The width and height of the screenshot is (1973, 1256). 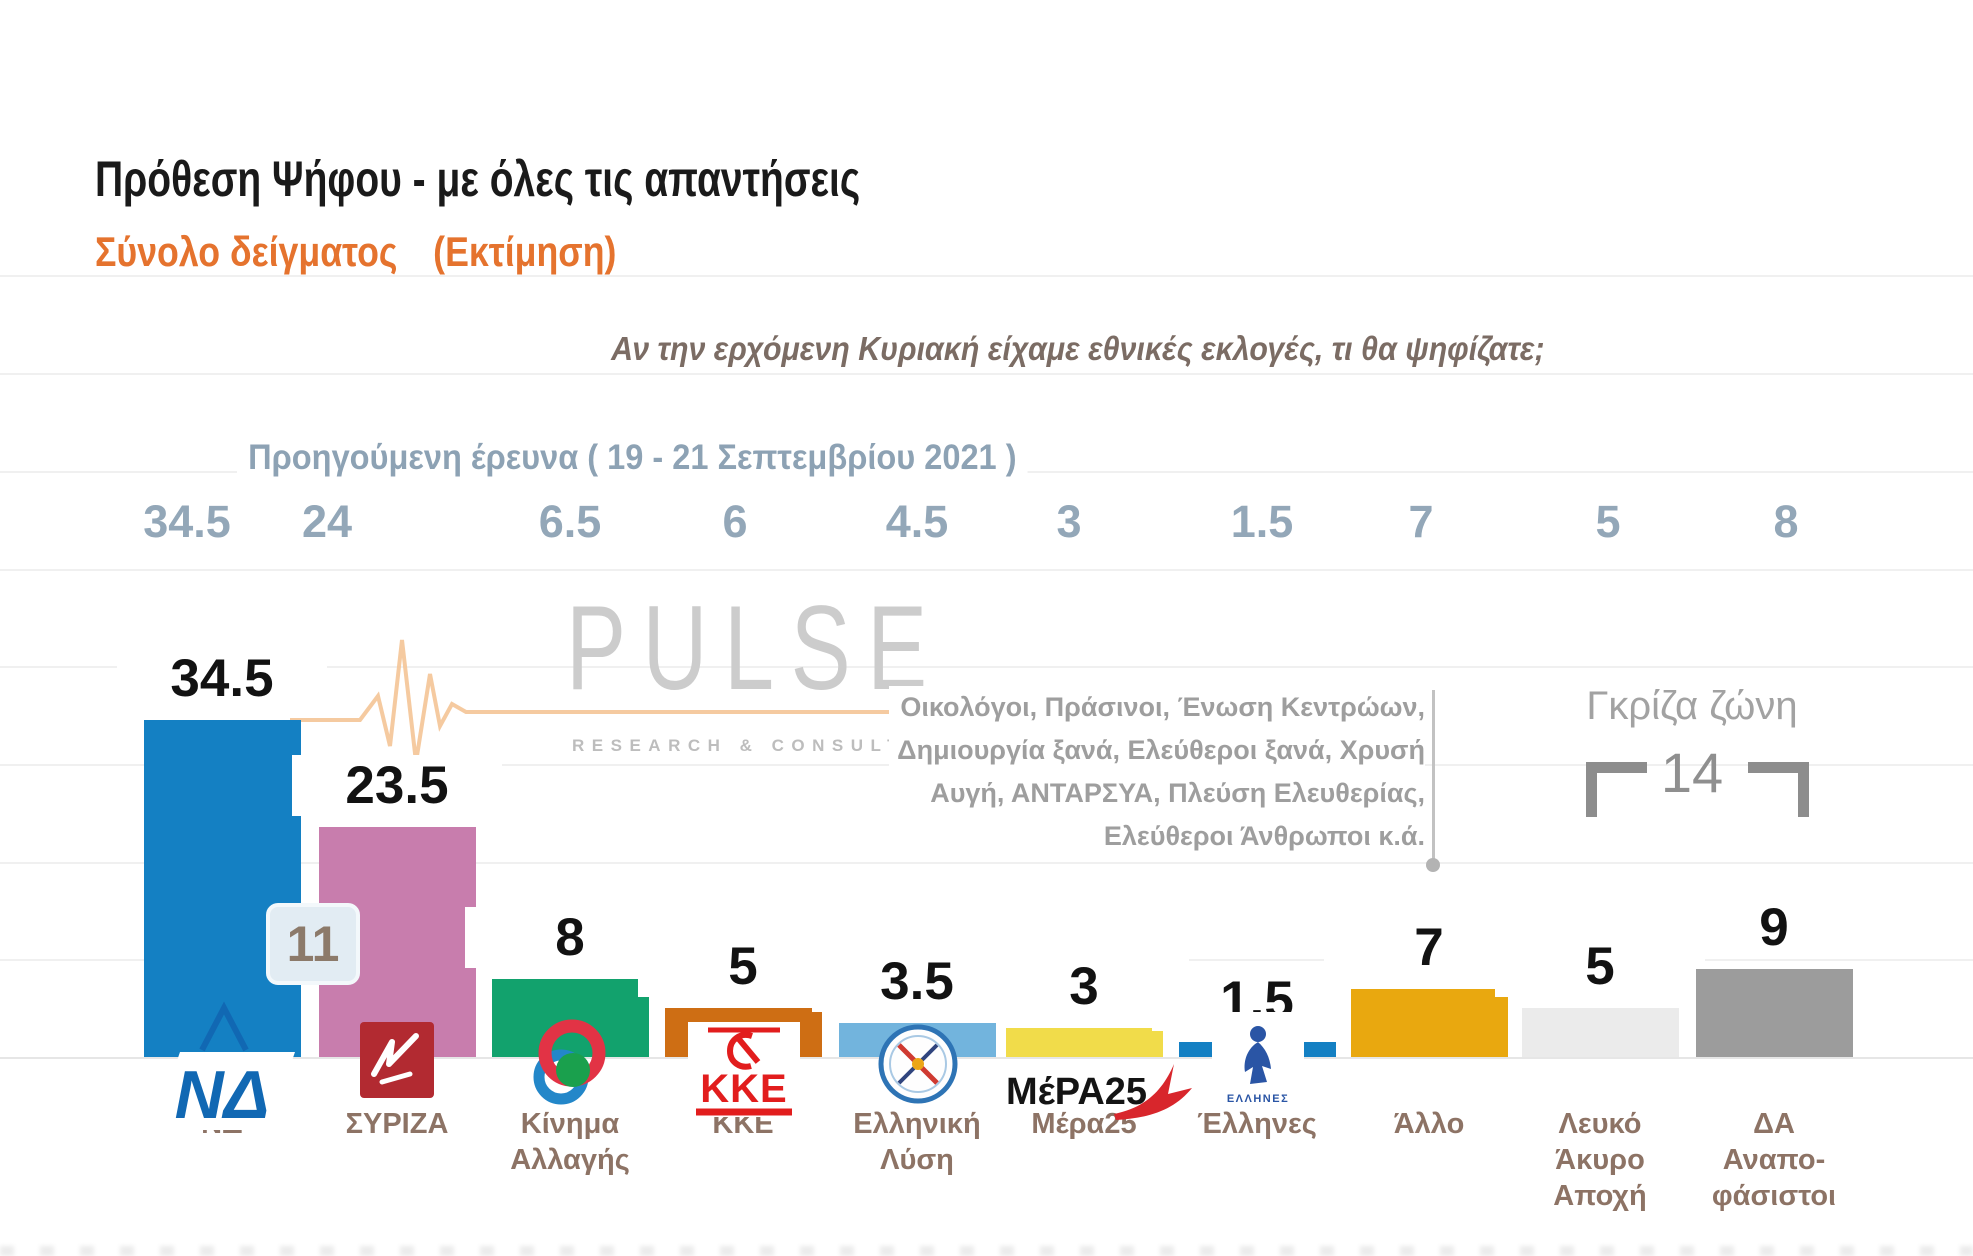 I want to click on chart-title: Πρόθεση Ψήφου - με όλες τις απαντήσεις, so click(x=478, y=179).